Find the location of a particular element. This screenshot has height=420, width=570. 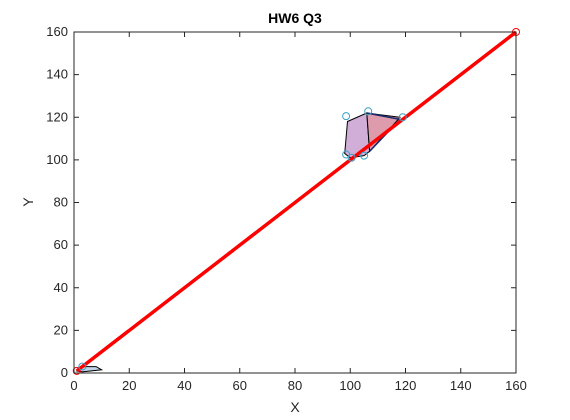

x-axis-label: X is located at coordinates (295, 407).